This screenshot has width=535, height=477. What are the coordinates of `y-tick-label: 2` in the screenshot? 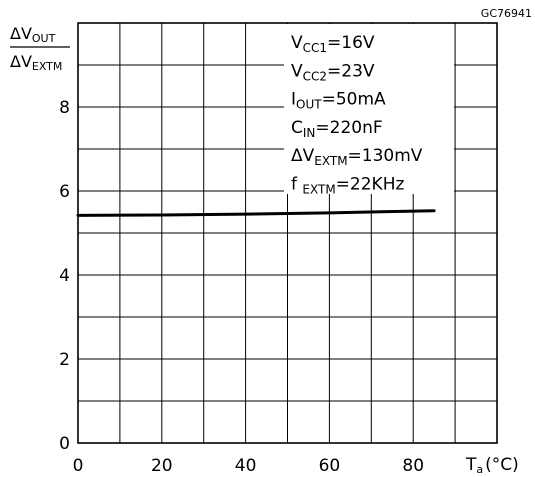 It's located at (64, 360).